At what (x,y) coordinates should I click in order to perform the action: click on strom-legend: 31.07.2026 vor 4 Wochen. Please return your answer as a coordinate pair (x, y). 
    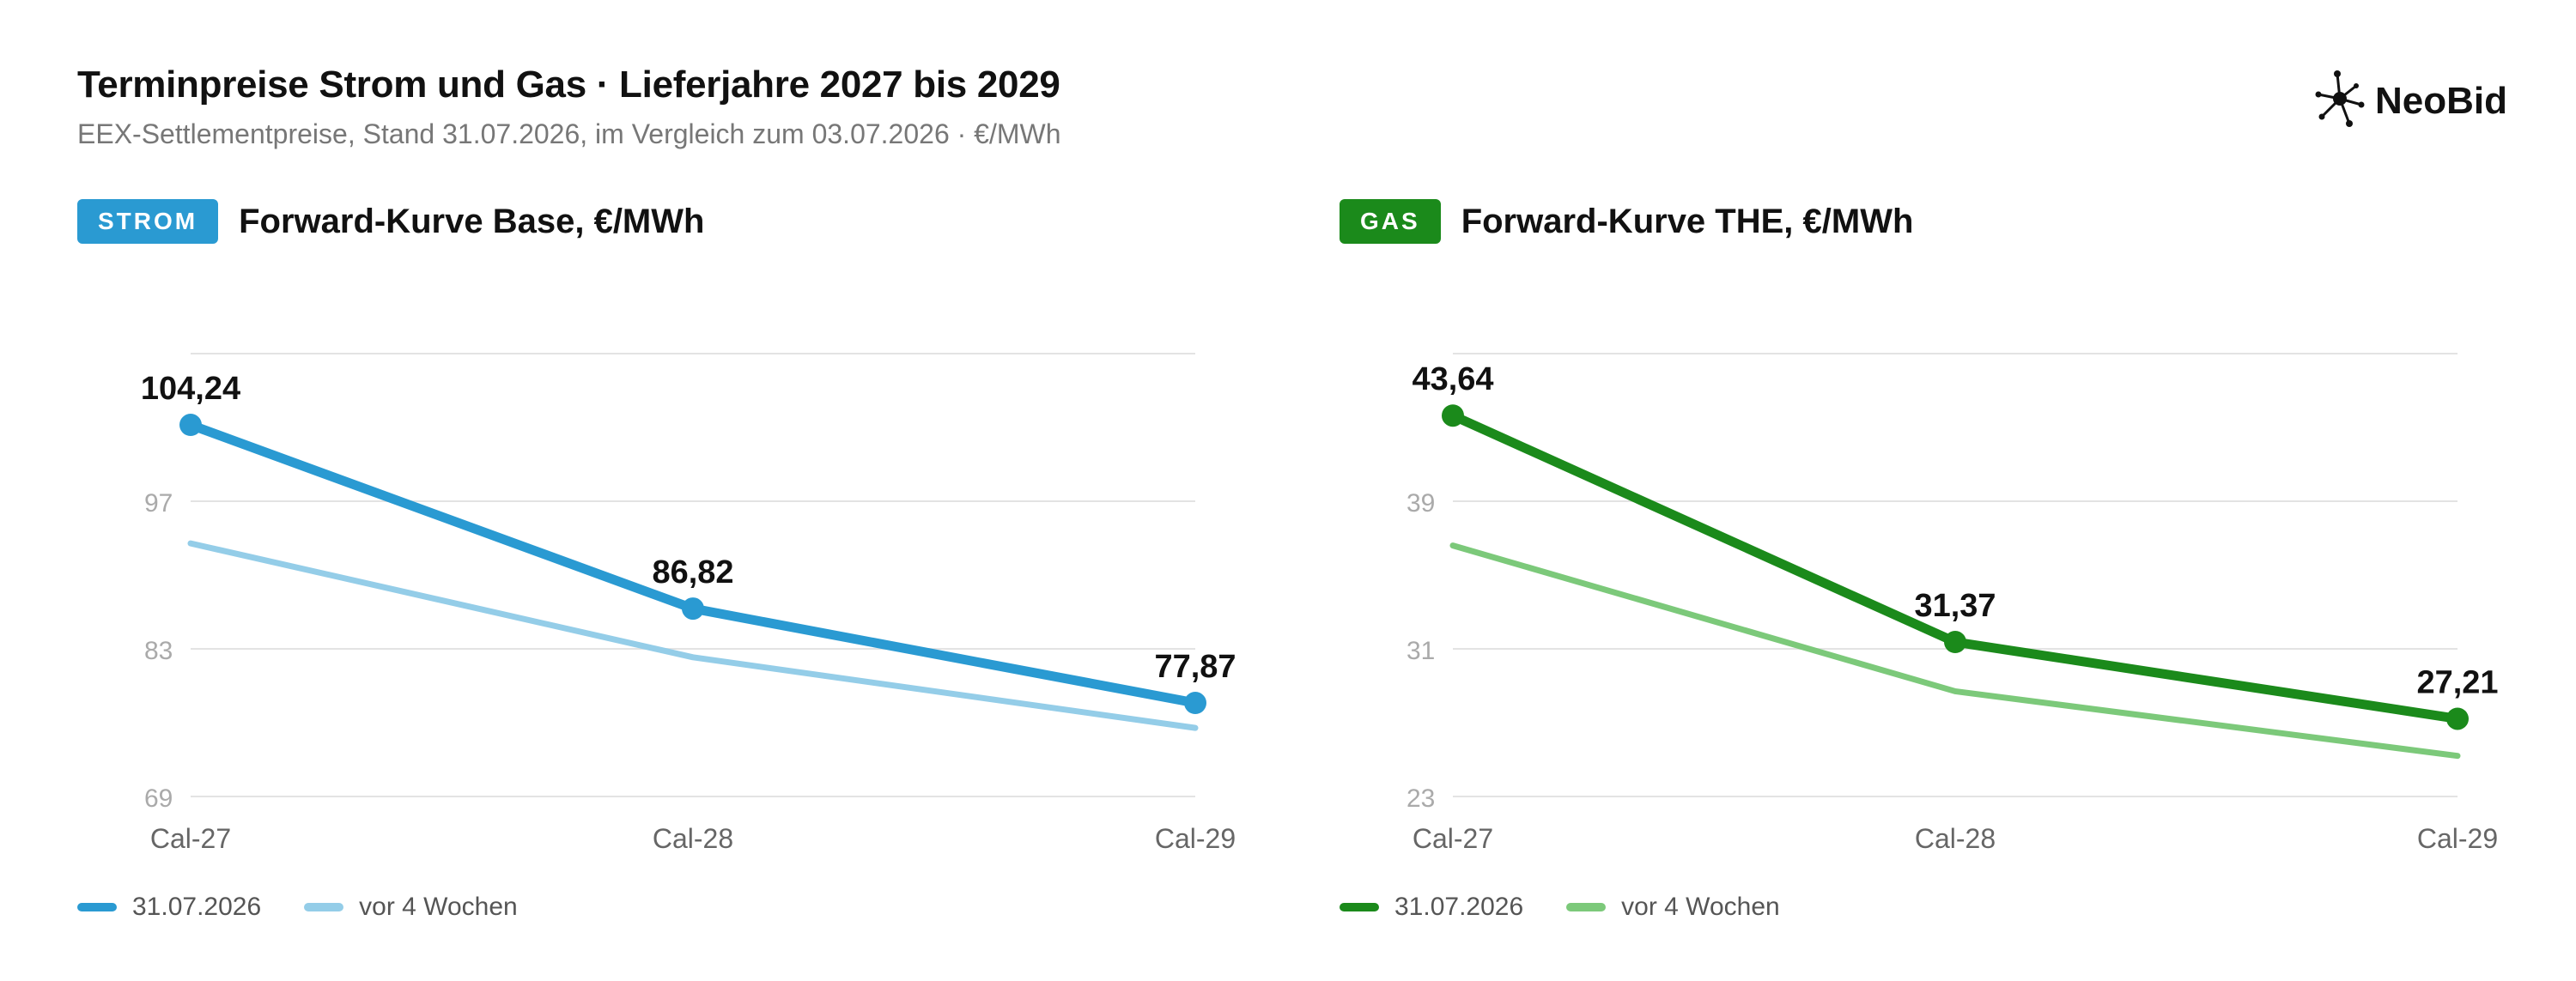
    Looking at the image, I should click on (319, 907).